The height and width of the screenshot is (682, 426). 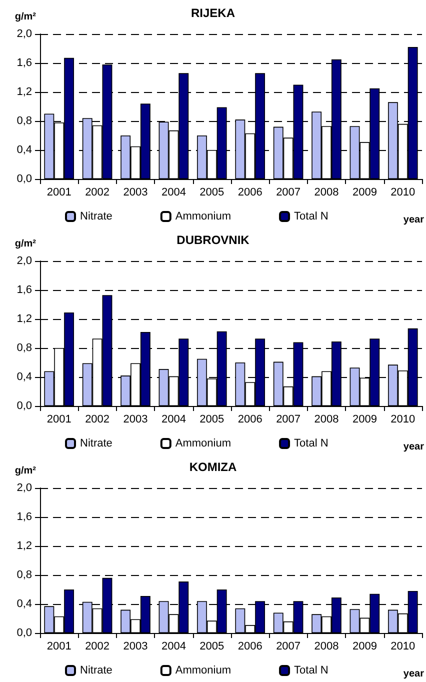 What do you see at coordinates (213, 467) in the screenshot?
I see `chart-title: KOMIZA` at bounding box center [213, 467].